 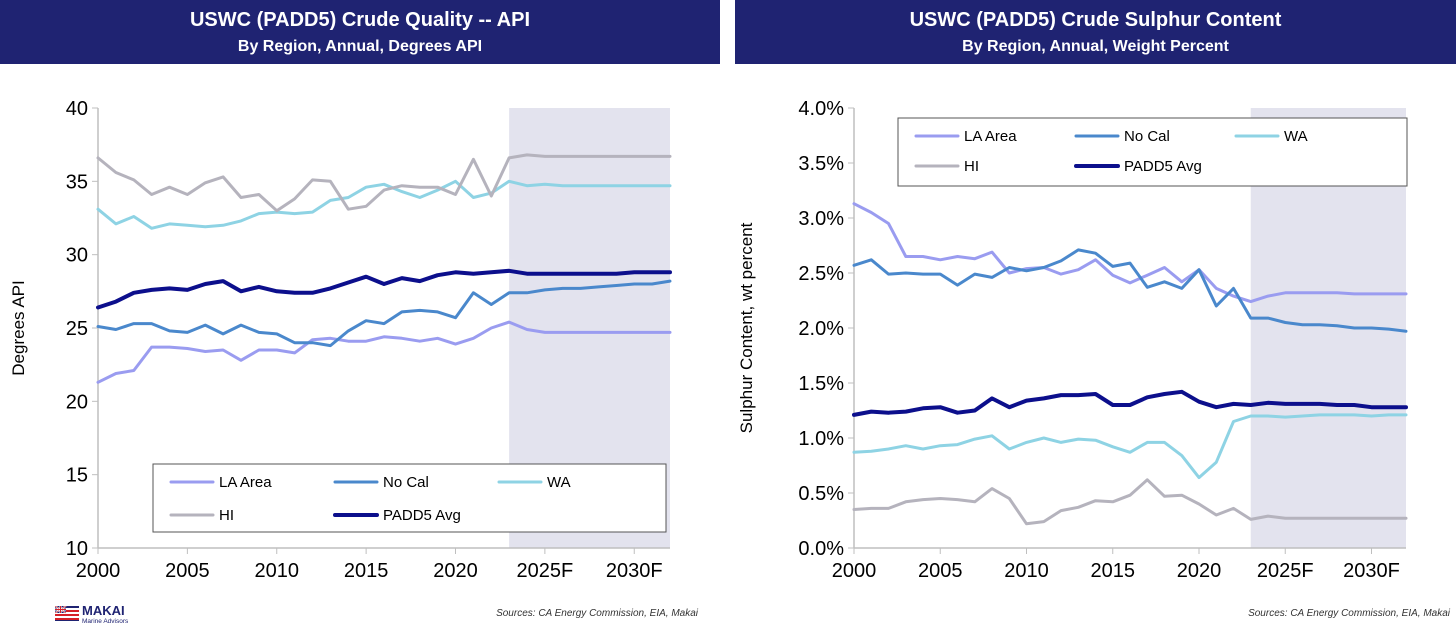 I want to click on right-chart-title: USWC (PADD5) Crude Sulphur Content, so click(x=1095, y=20).